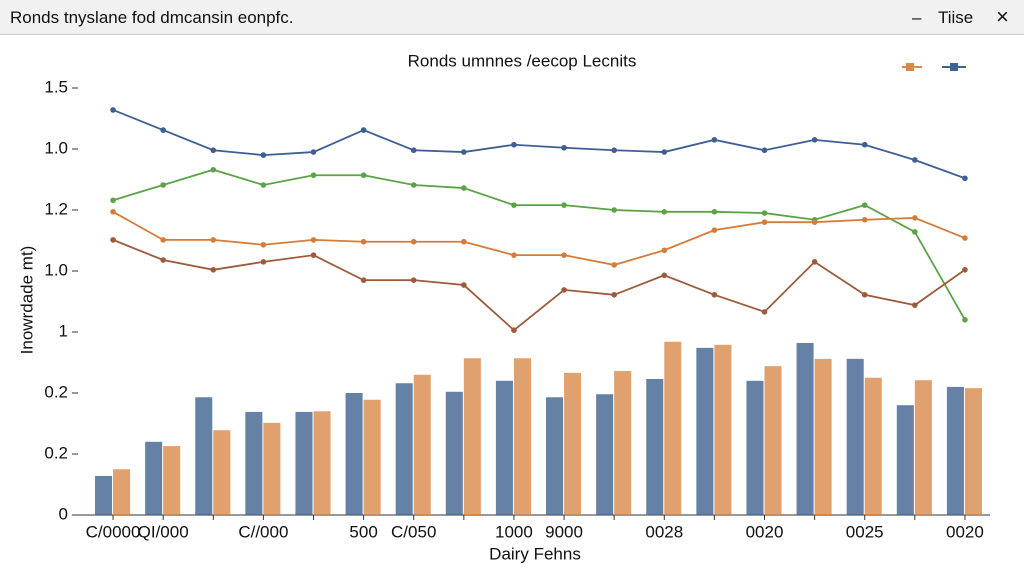 The width and height of the screenshot is (1024, 576). Describe the element at coordinates (113, 531) in the screenshot. I see `x-tick-label: C/0000` at that location.